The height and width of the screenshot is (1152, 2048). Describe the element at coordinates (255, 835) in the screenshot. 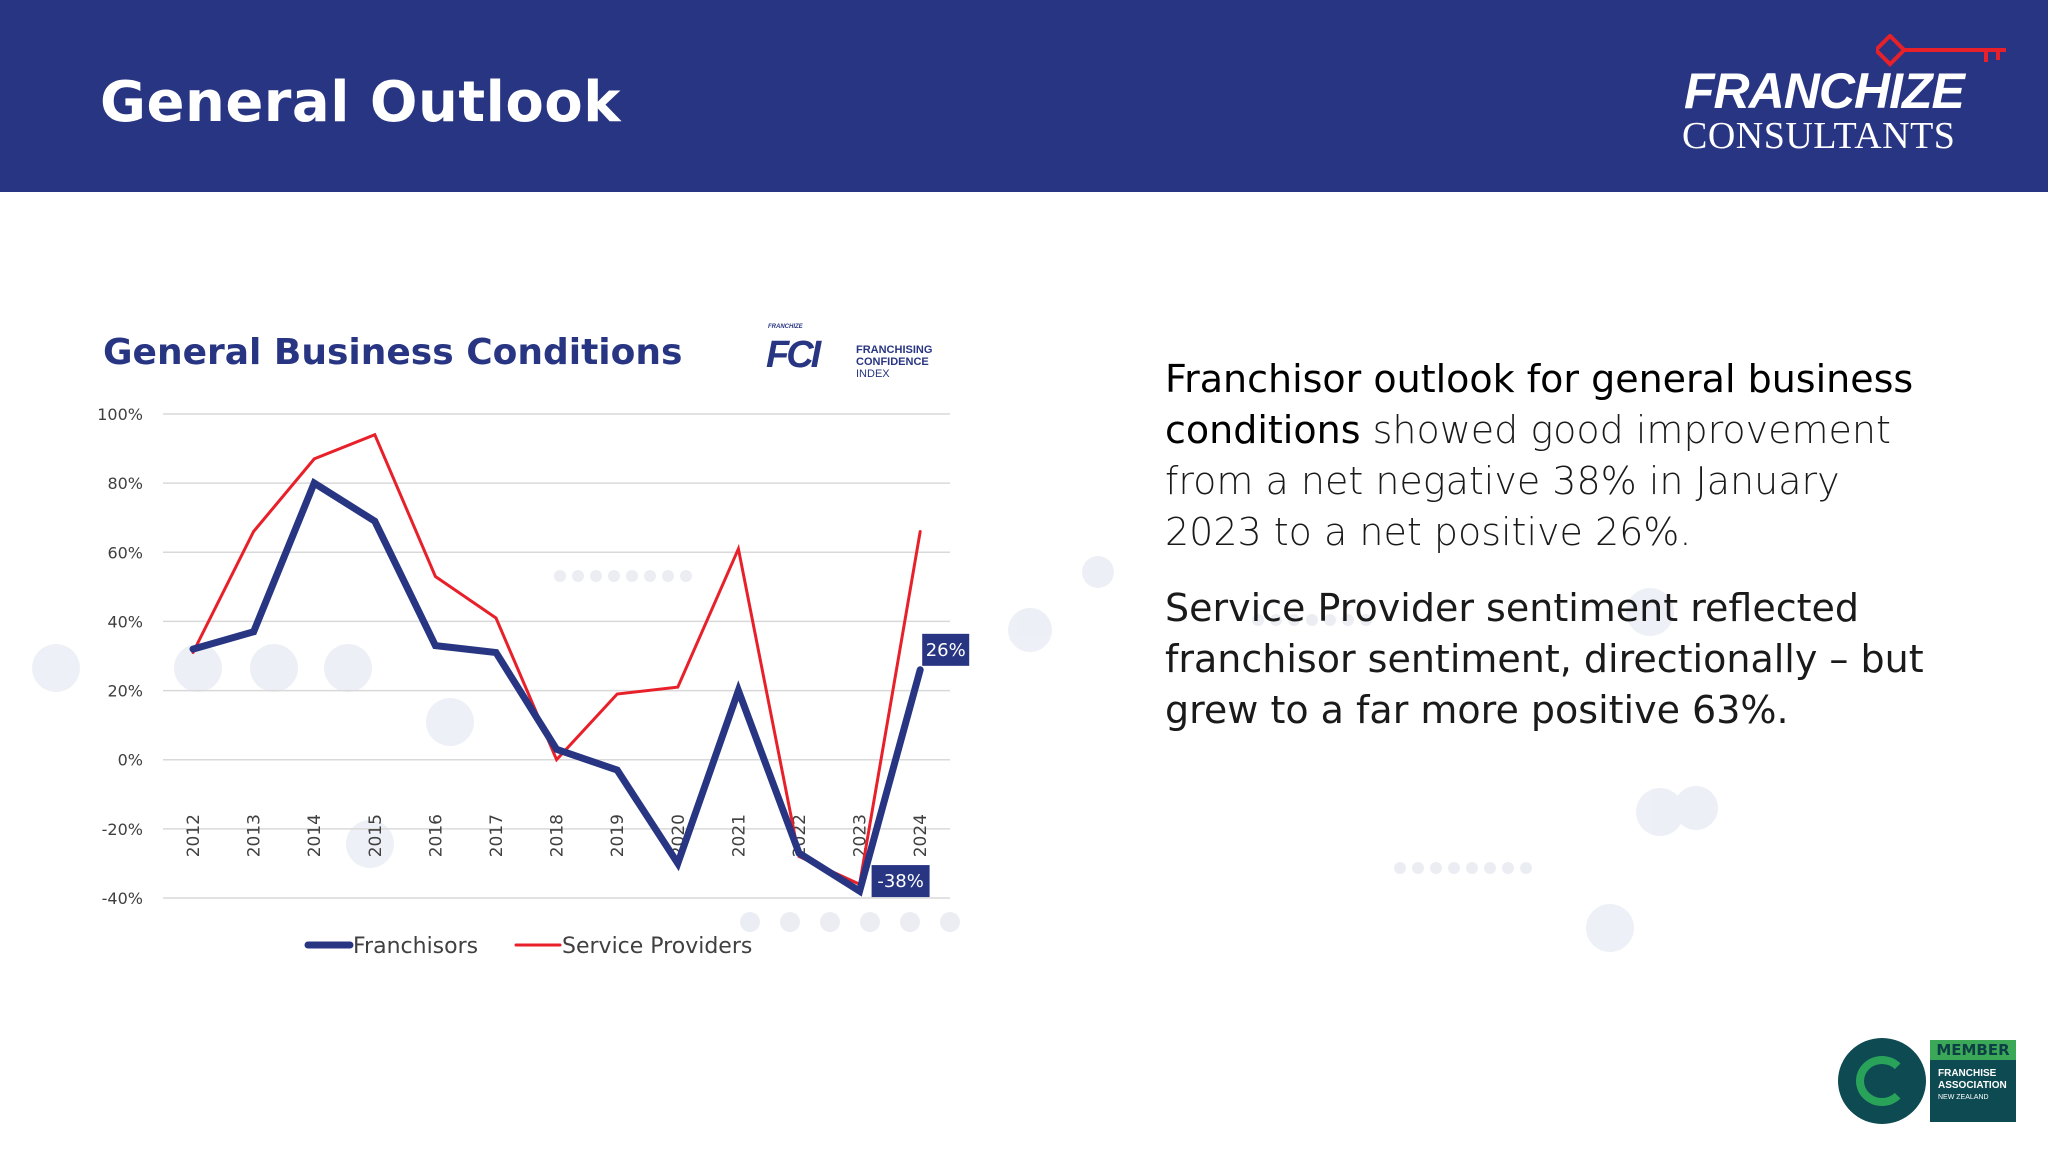

I see `x-tick-label: 2013` at that location.